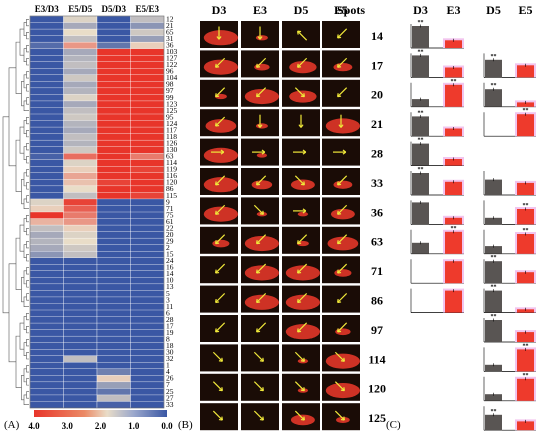 This screenshot has height=436, width=550. Describe the element at coordinates (168, 365) in the screenshot. I see `heatmap-row-label: 1` at that location.